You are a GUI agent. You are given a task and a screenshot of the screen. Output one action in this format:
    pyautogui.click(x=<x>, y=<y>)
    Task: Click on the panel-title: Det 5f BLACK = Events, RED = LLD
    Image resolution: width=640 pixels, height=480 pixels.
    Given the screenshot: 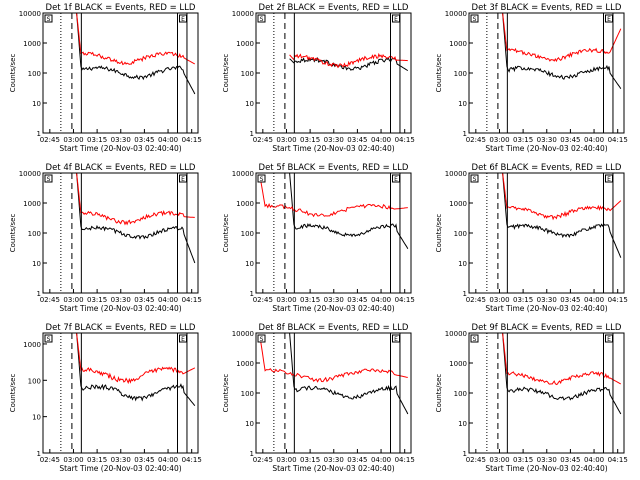 What is the action you would take?
    pyautogui.click(x=334, y=168)
    